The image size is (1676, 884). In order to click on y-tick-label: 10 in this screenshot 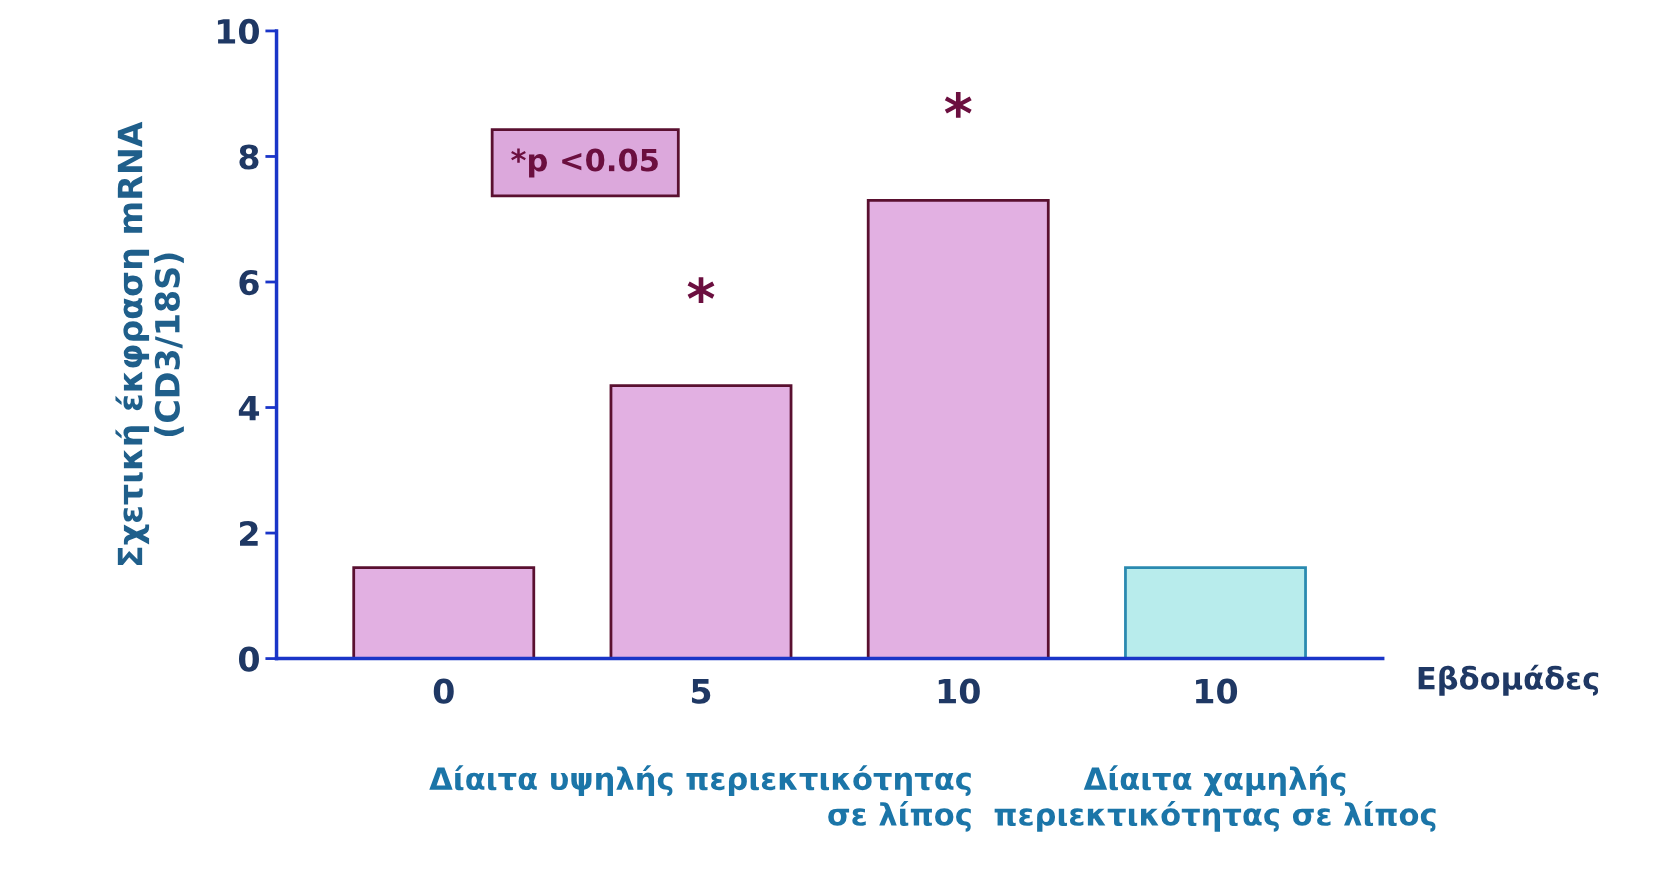, I will do `click(238, 31)`.